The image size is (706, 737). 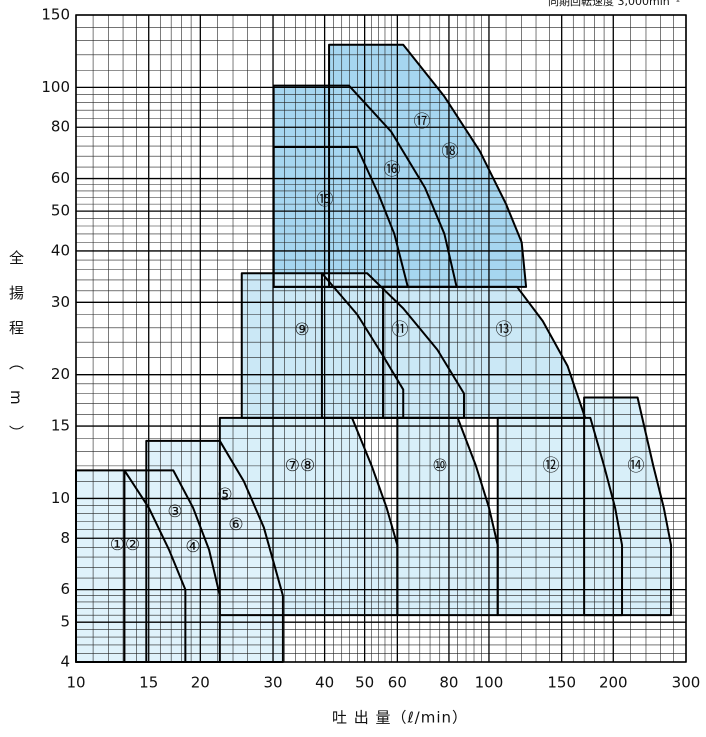 I want to click on region-label: ③, so click(x=174, y=512).